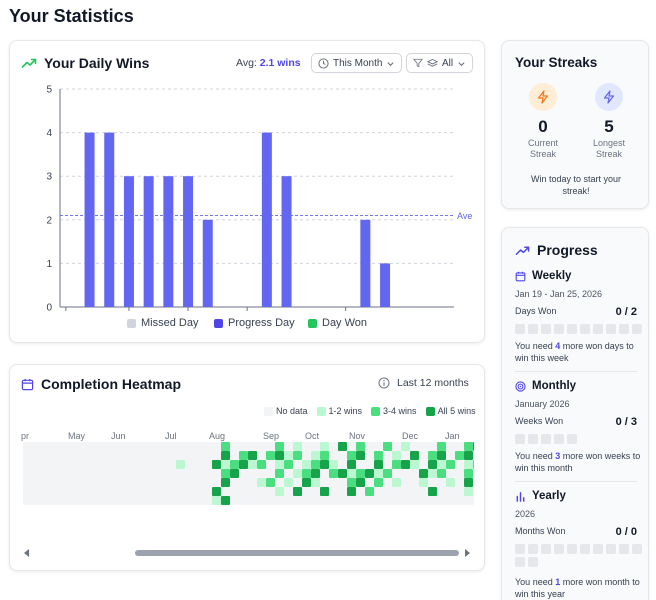 This screenshot has height=600, width=656. I want to click on scroll-right-icon, so click(467, 553).